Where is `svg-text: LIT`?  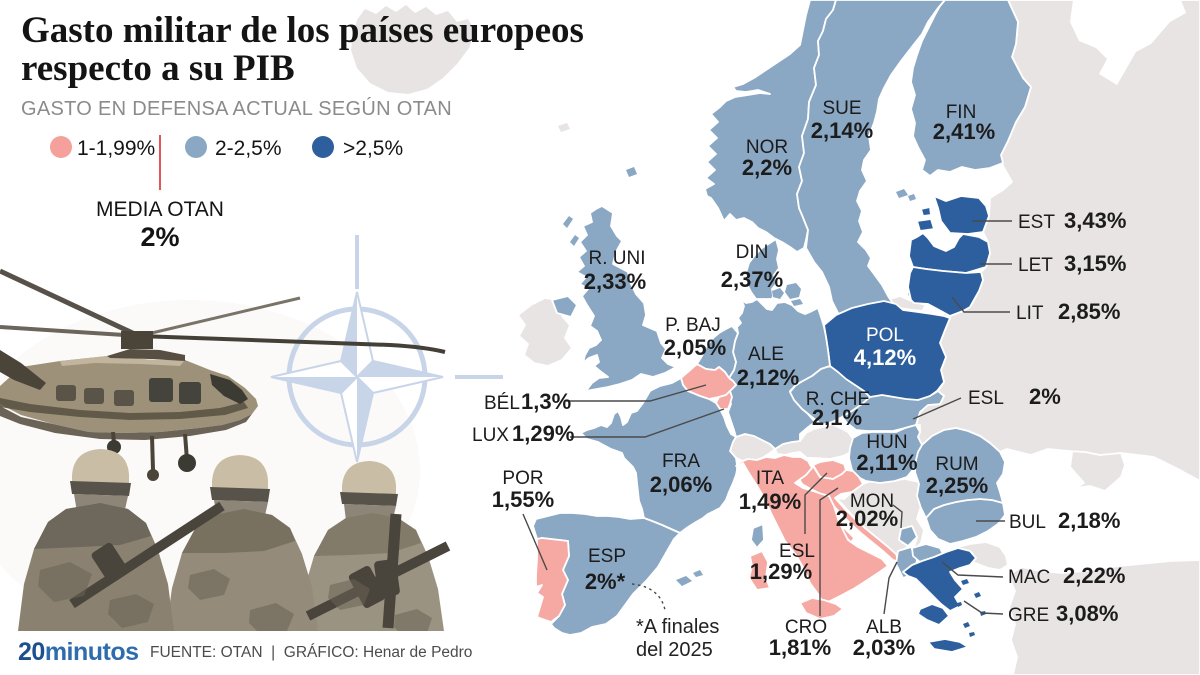 svg-text: LIT is located at coordinates (1030, 313).